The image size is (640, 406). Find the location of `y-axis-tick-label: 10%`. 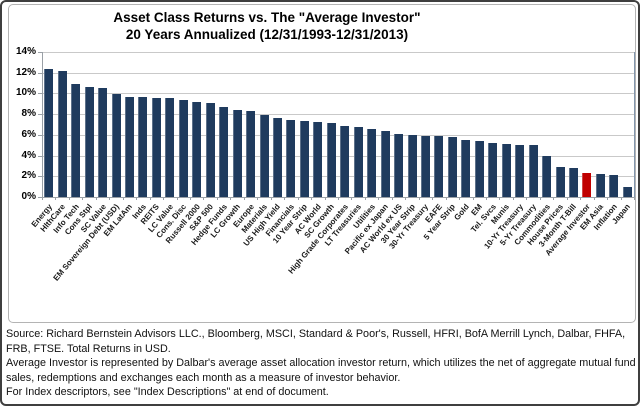

y-axis-tick-label: 10% is located at coordinates (25, 93).